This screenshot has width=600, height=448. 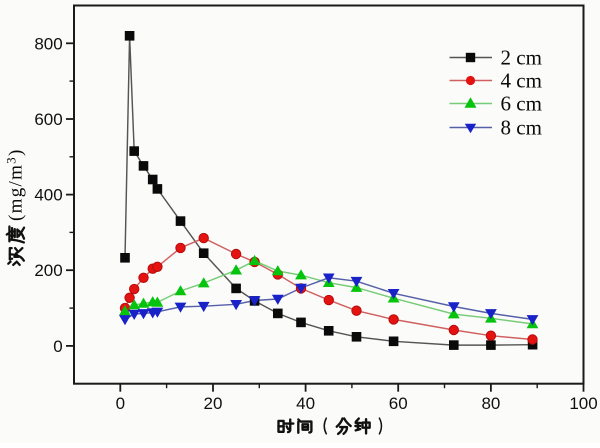 I want to click on svg-text: (mg/m3), so click(x=15, y=184).